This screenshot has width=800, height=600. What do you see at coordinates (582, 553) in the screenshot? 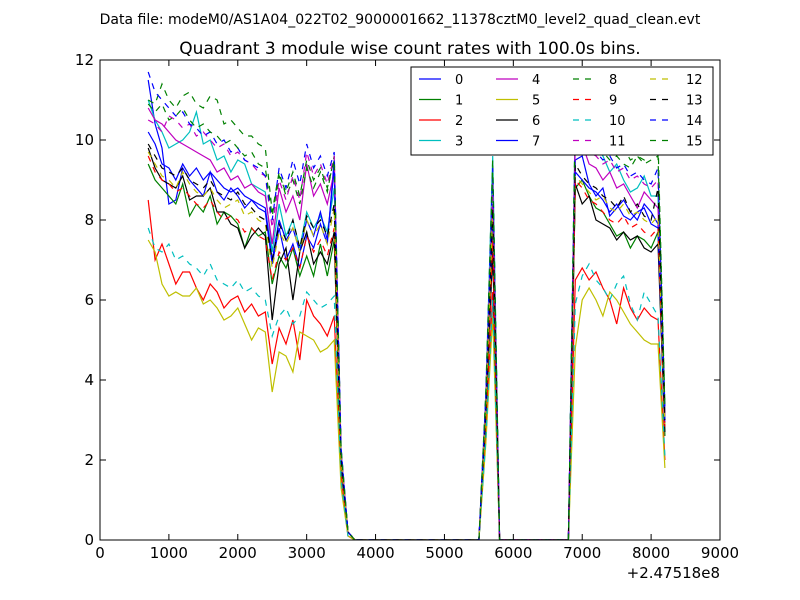
I see `x-tick-label: 7000` at bounding box center [582, 553].